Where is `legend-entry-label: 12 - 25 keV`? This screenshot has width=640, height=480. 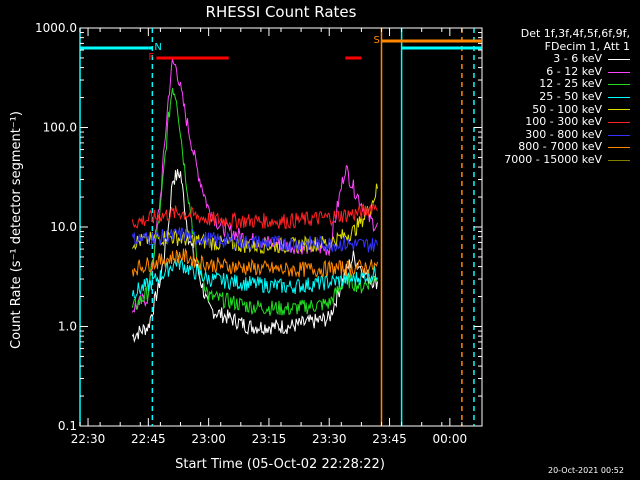 legend-entry-label: 12 - 25 keV is located at coordinates (570, 84).